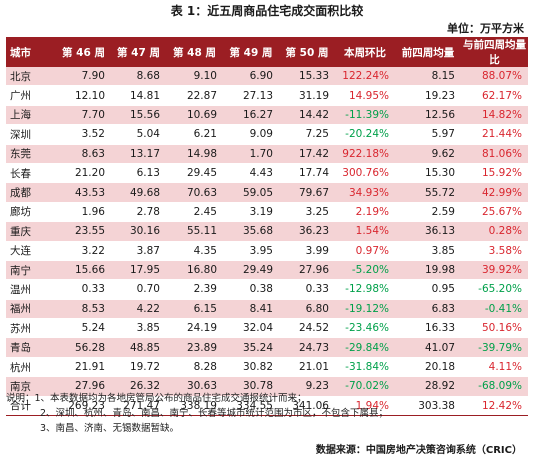  Describe the element at coordinates (307, 347) in the screenshot. I see `cell-w50: 24.73` at that location.